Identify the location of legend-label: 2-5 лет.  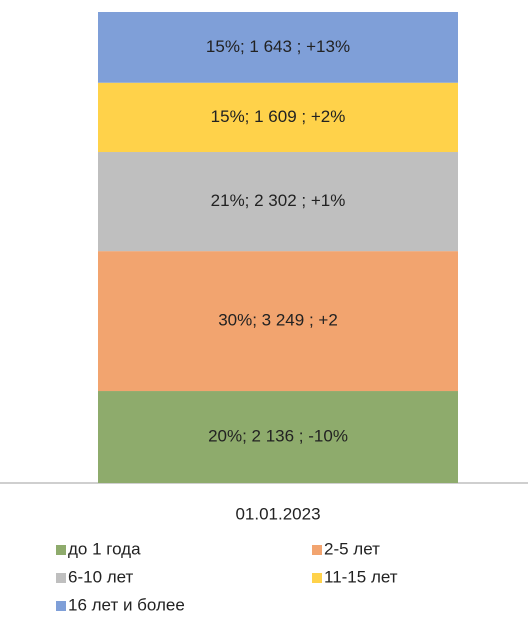
(352, 548).